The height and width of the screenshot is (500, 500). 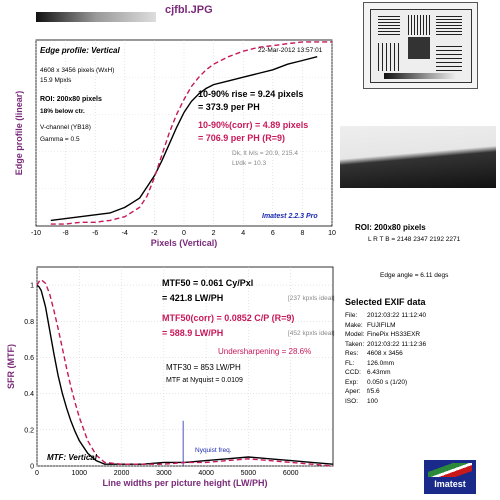 What do you see at coordinates (203, 367) in the screenshot?
I see `mtf30: MTF30 = 853 LW/PH` at bounding box center [203, 367].